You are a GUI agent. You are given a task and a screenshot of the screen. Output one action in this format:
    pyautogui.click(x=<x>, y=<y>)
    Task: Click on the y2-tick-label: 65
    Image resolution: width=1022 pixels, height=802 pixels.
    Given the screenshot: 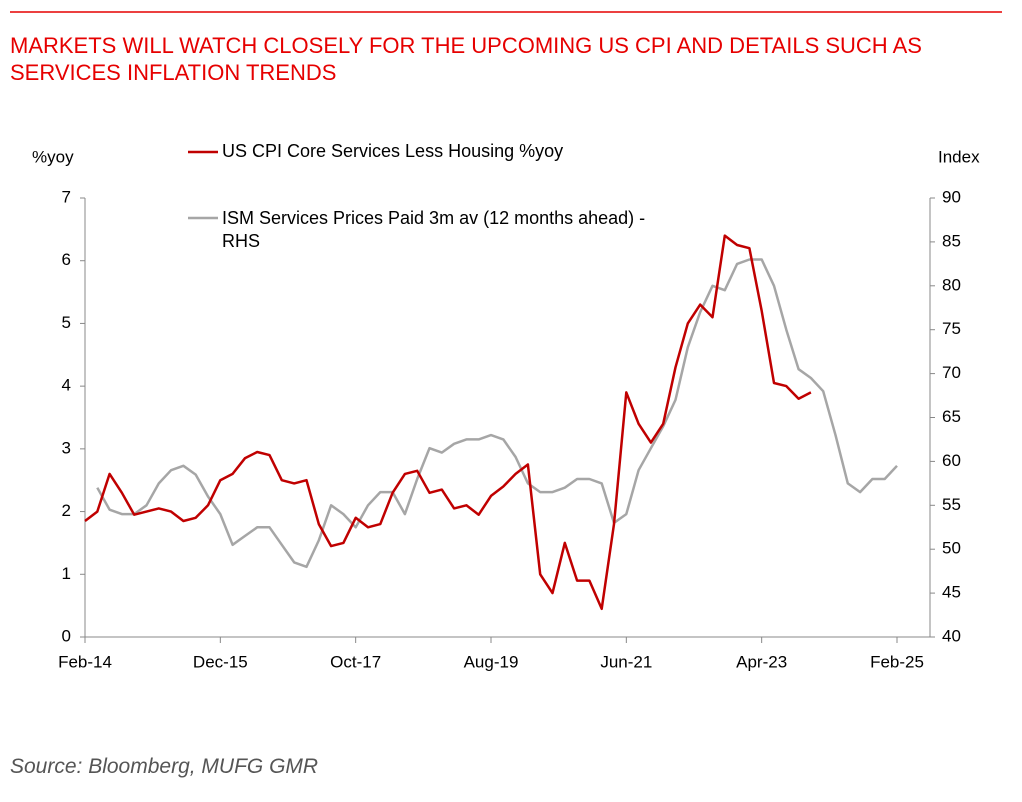 What is the action you would take?
    pyautogui.click(x=951, y=416)
    